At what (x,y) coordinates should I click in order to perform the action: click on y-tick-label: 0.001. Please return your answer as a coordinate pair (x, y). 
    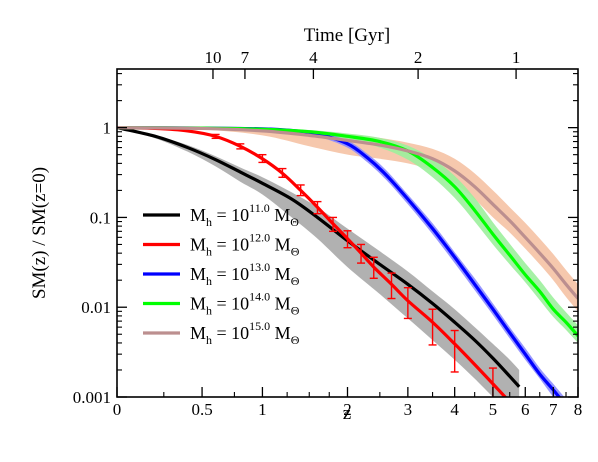
    Looking at the image, I should click on (92, 397).